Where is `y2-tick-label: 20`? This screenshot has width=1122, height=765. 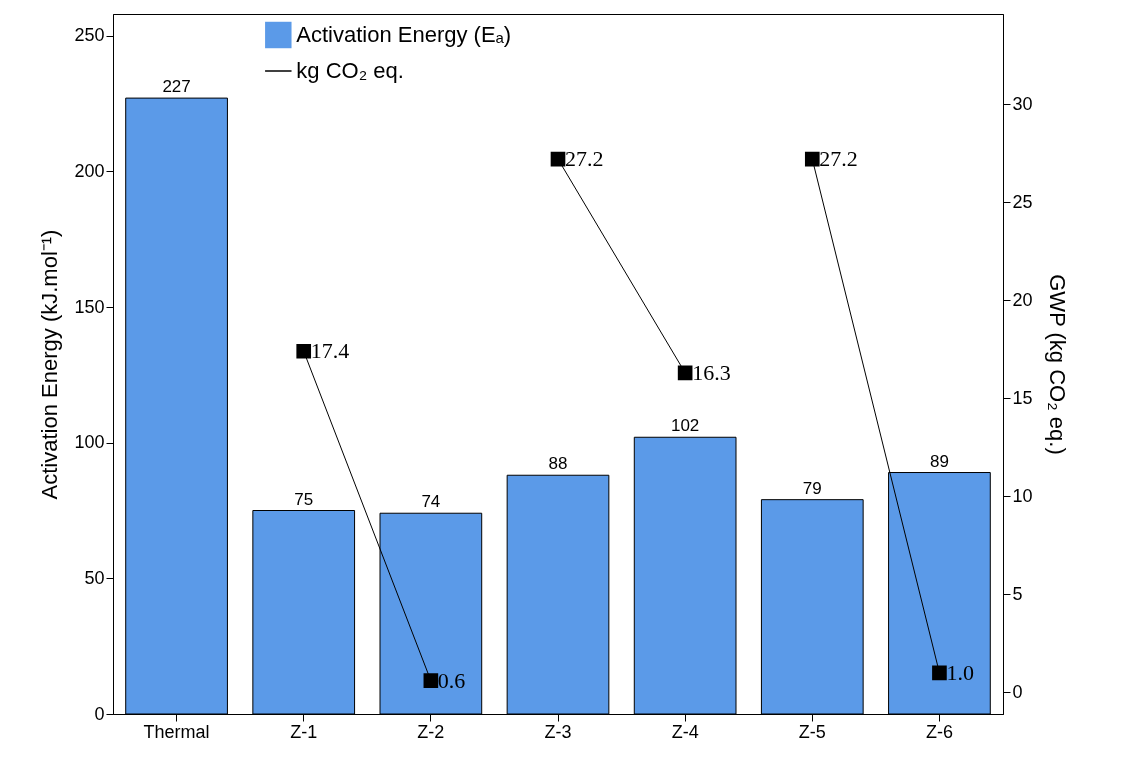 y2-tick-label: 20 is located at coordinates (1022, 299).